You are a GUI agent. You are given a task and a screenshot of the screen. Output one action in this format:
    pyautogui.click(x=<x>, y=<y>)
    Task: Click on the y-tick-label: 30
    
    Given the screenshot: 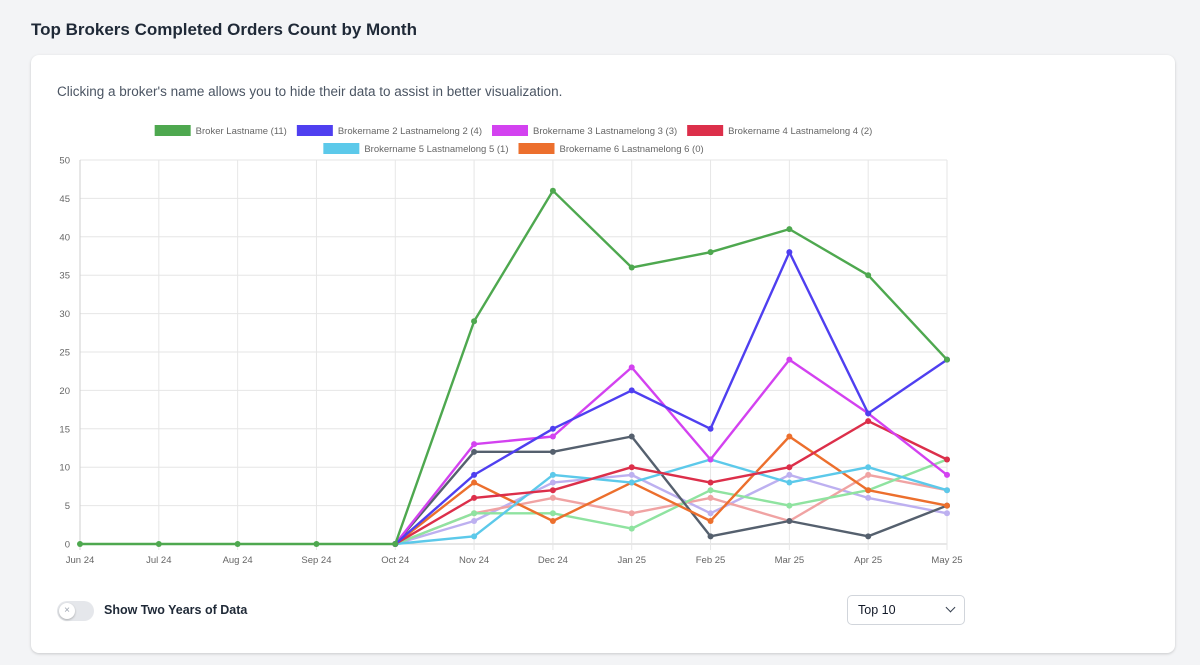 What is the action you would take?
    pyautogui.click(x=64, y=314)
    